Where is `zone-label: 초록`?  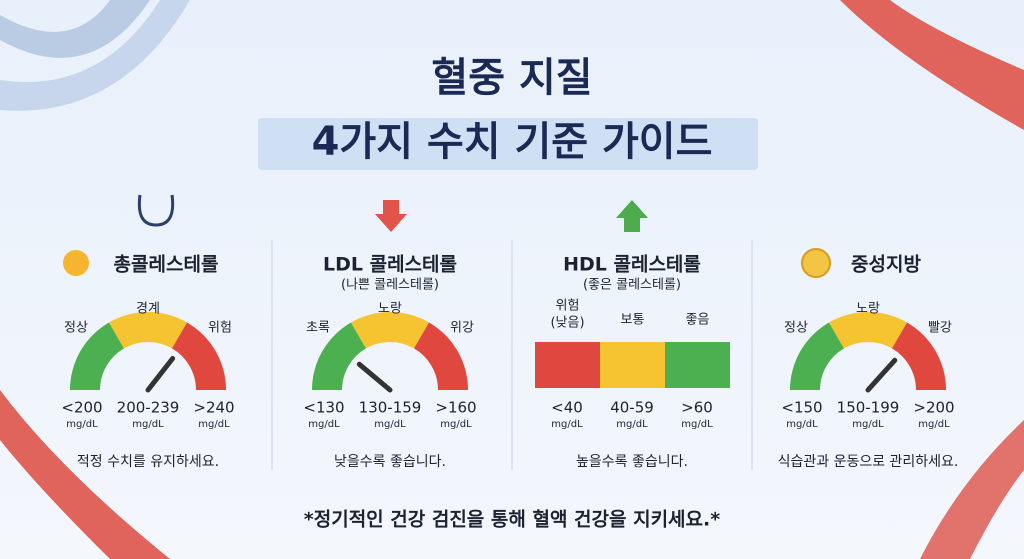 zone-label: 초록 is located at coordinates (318, 328).